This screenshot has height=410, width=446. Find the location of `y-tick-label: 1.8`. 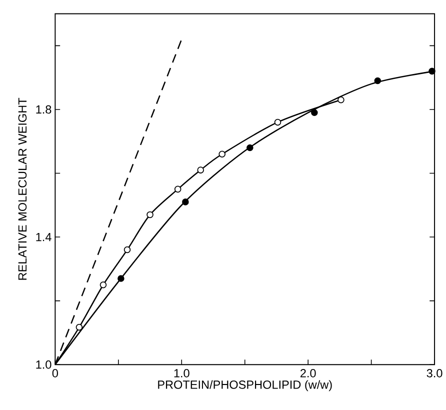

y-tick-label: 1.8 is located at coordinates (44, 109).